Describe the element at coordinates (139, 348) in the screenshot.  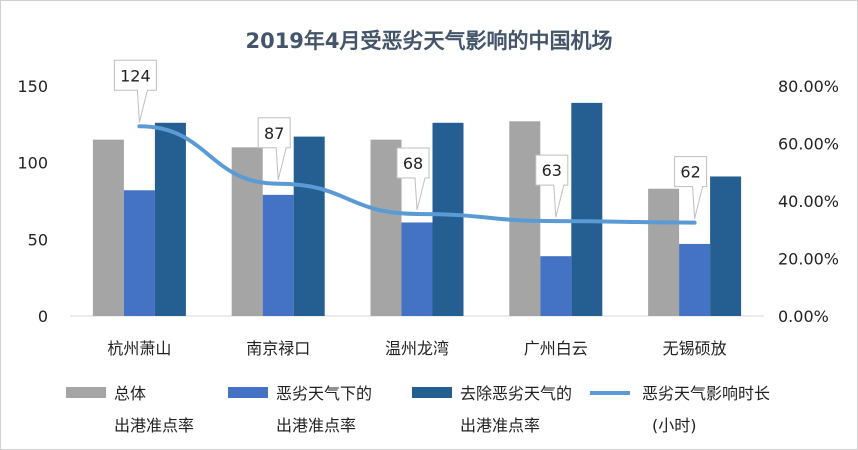
I see `category-label: 杭州萧山` at that location.